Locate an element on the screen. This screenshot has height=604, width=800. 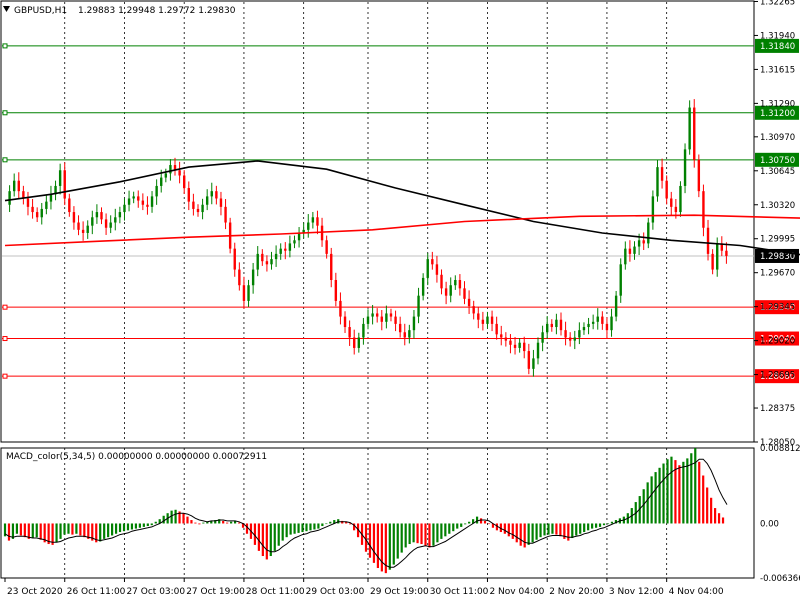
level-tag-label: 1.30750 is located at coordinates (777, 161).